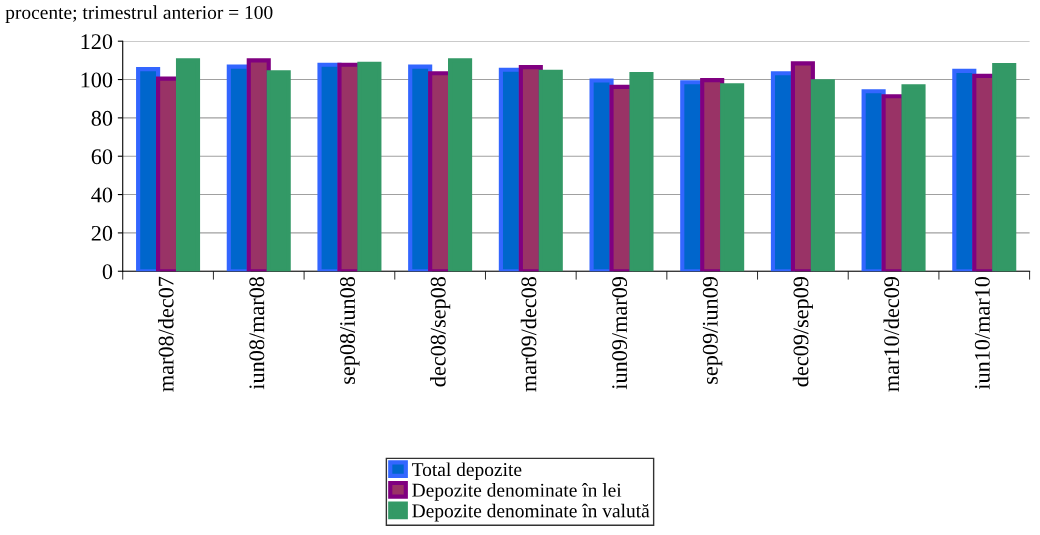 This screenshot has height=535, width=1040. What do you see at coordinates (531, 512) in the screenshot?
I see `legend-label: Depozite denominate în valută` at bounding box center [531, 512].